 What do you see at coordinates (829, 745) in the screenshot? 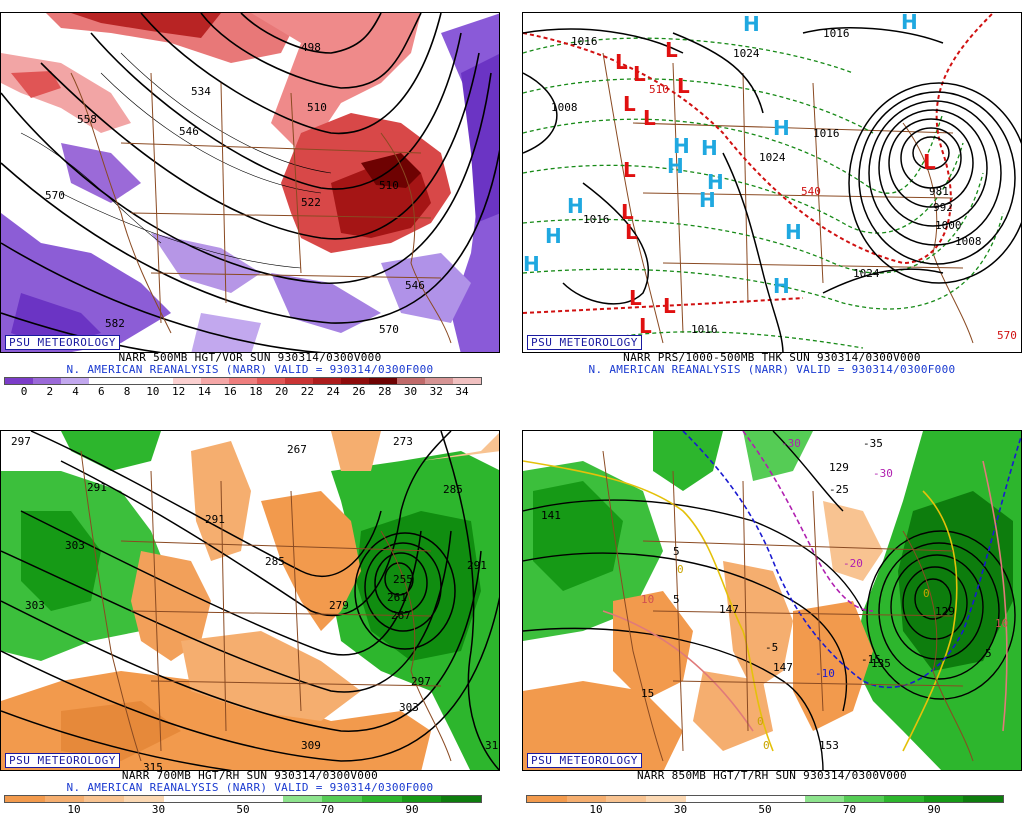
I see `contour-label: 153` at bounding box center [829, 745].